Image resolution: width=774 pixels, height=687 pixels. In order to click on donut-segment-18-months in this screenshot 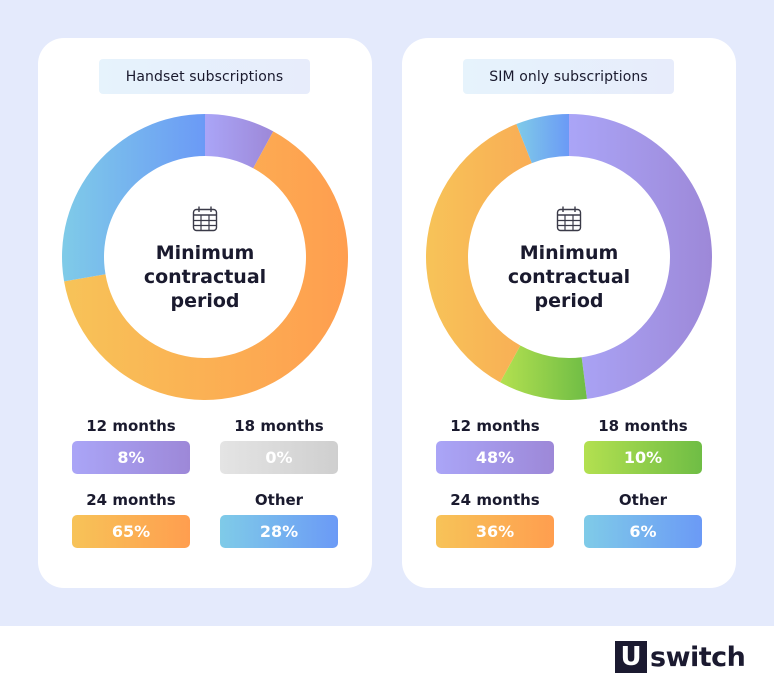, I will do `click(543, 372)`.